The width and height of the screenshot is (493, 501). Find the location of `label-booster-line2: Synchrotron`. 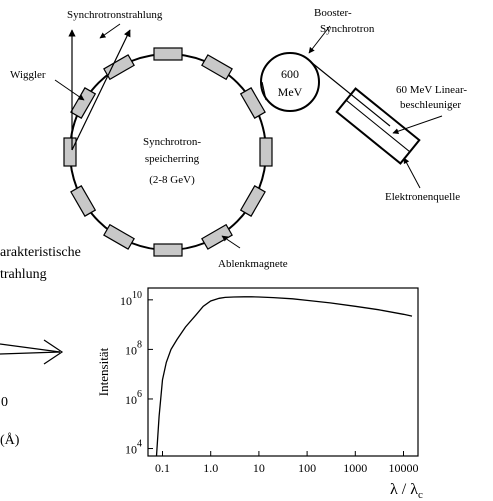

label-booster-line2: Synchrotron is located at coordinates (347, 29).